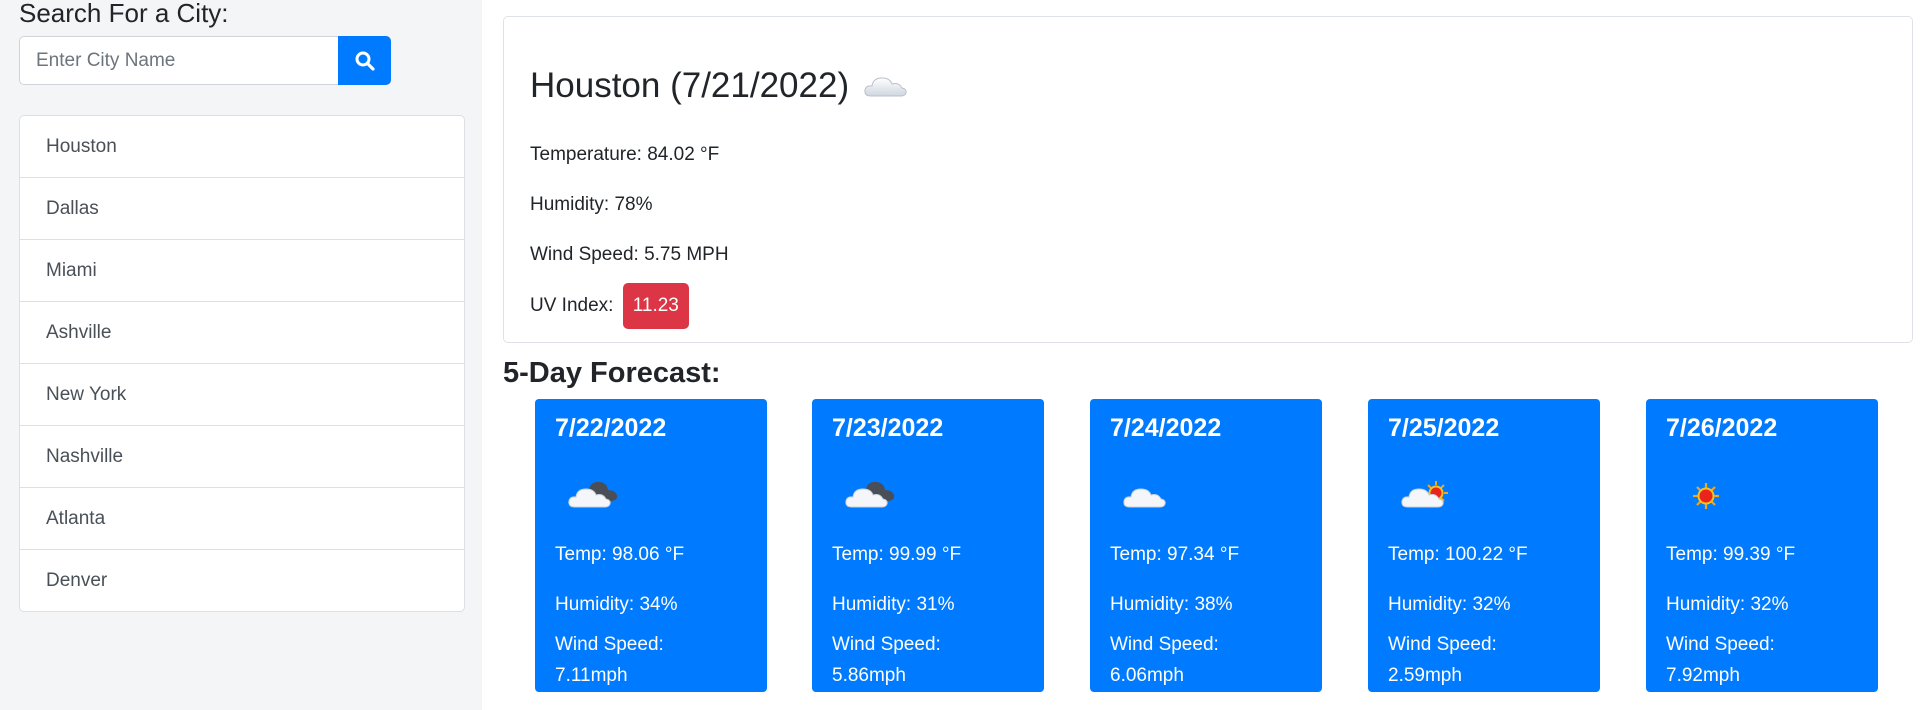 Image resolution: width=1920 pixels, height=710 pixels. What do you see at coordinates (124, 14) in the screenshot?
I see `search-heading: Search For a City:` at bounding box center [124, 14].